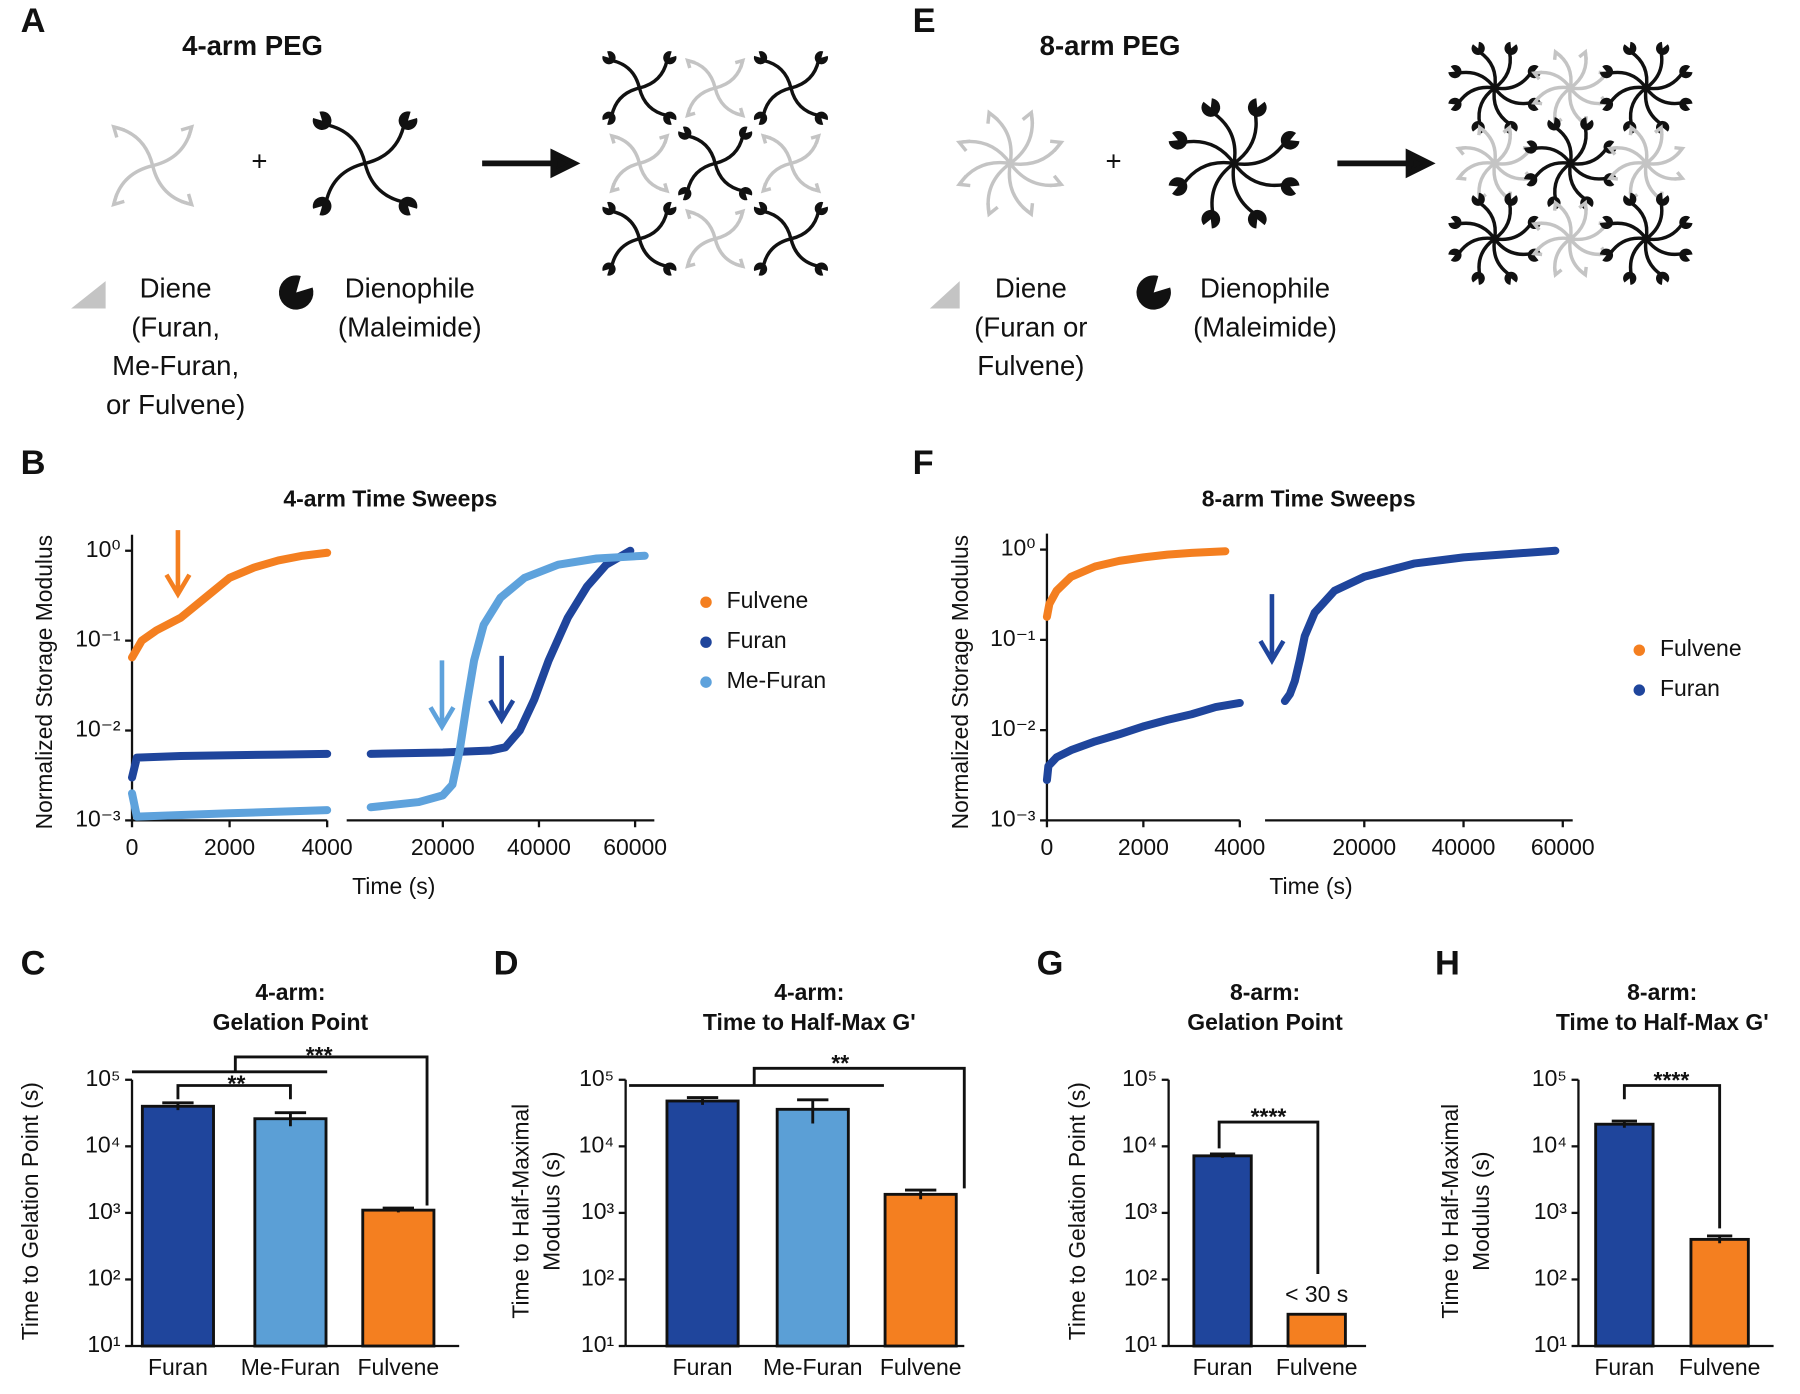 The width and height of the screenshot is (1800, 1394). I want to click on x-tick-label: 0, so click(1047, 847).